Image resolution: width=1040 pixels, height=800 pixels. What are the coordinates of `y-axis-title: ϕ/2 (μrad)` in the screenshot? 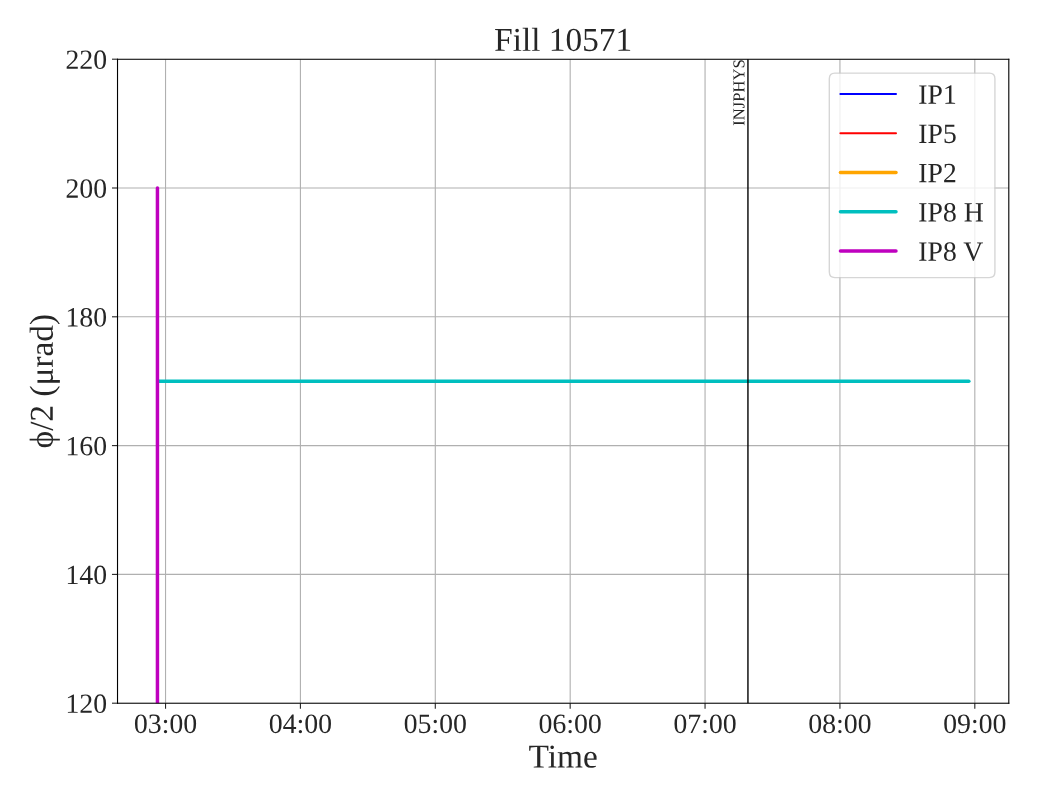 It's located at (44, 381).